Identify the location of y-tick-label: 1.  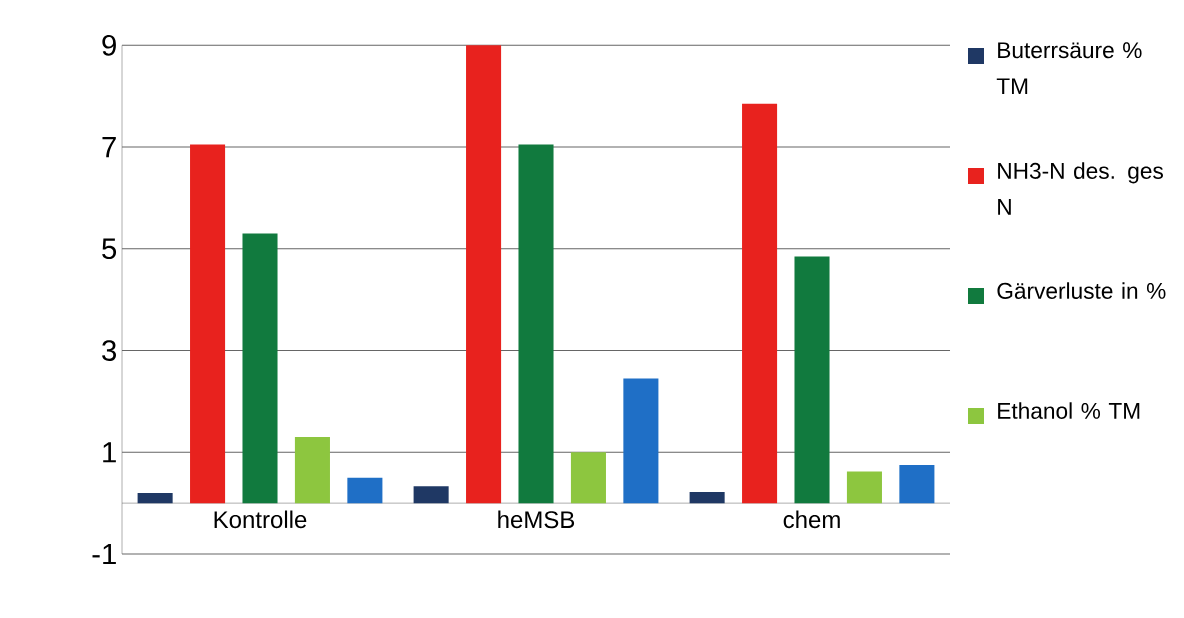
(109, 452).